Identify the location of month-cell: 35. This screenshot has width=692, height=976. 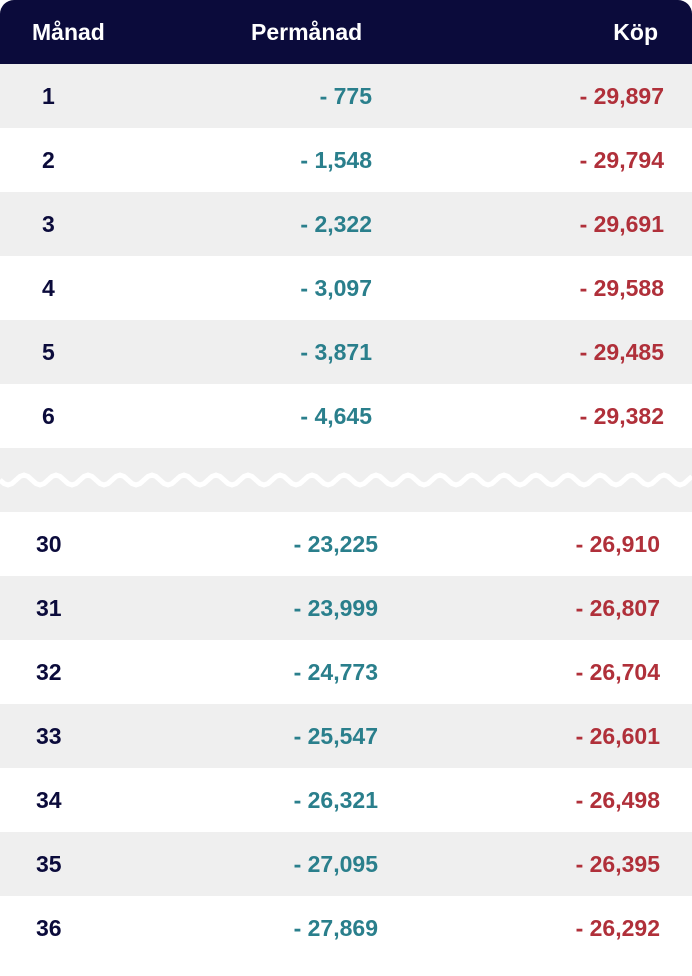
(49, 864).